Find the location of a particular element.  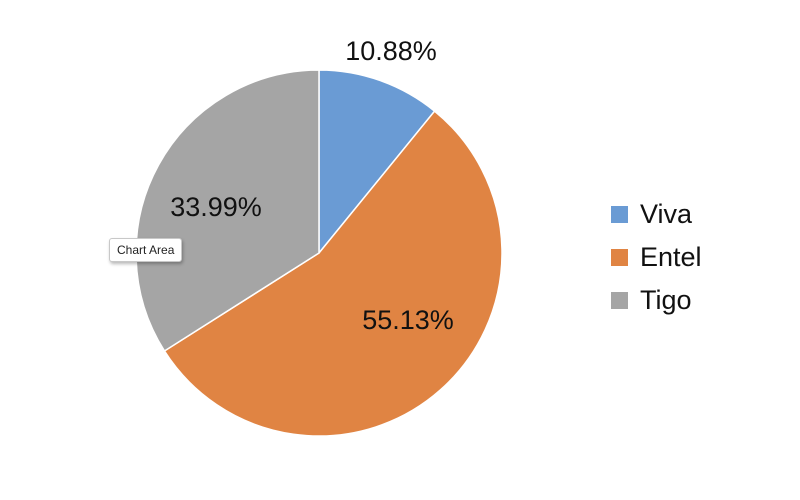

legend-label-tigo: Tigo is located at coordinates (666, 300).